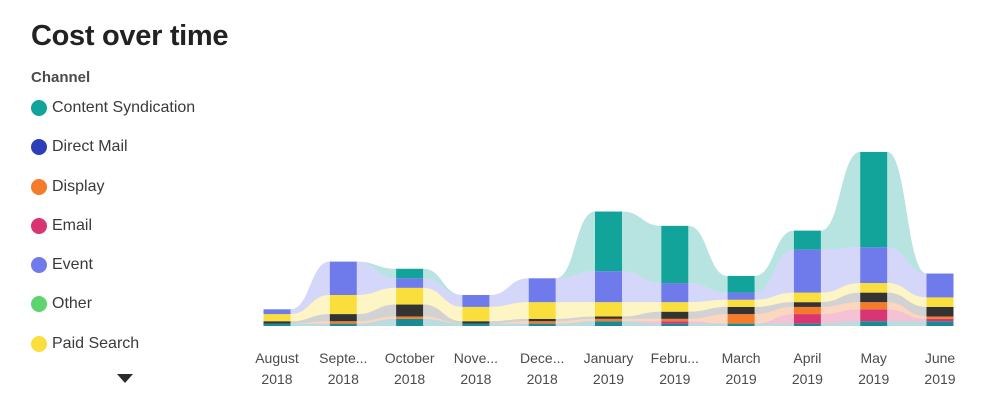 This screenshot has width=1000, height=407. I want to click on x-tick-label: June, so click(940, 358).